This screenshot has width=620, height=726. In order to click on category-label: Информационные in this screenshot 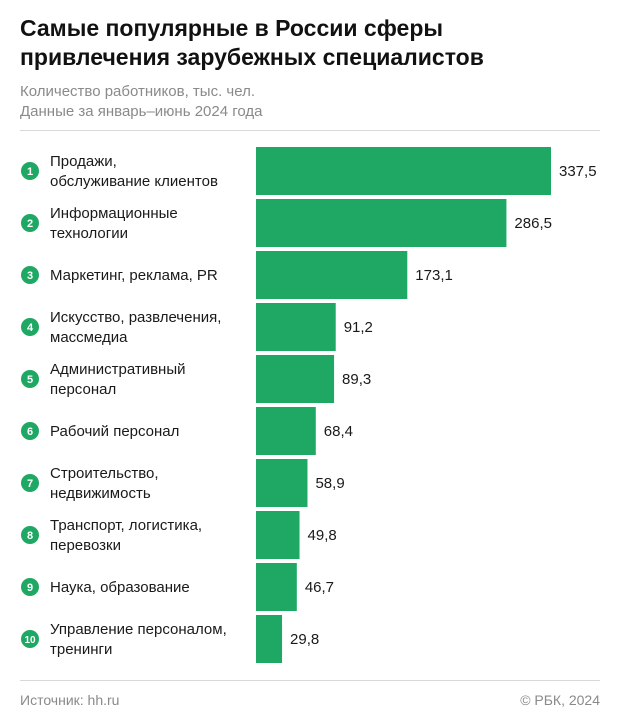, I will do `click(114, 213)`.